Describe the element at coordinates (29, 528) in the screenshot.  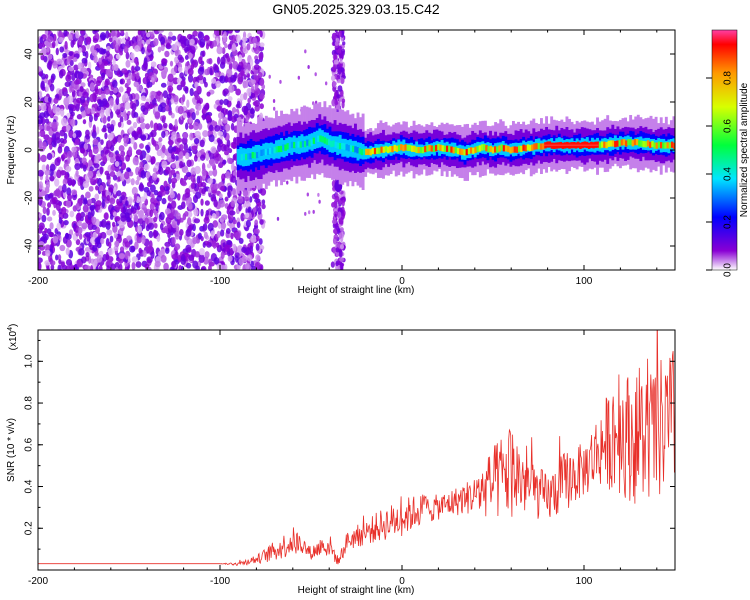
I see `y-tick-label: 0.2` at that location.